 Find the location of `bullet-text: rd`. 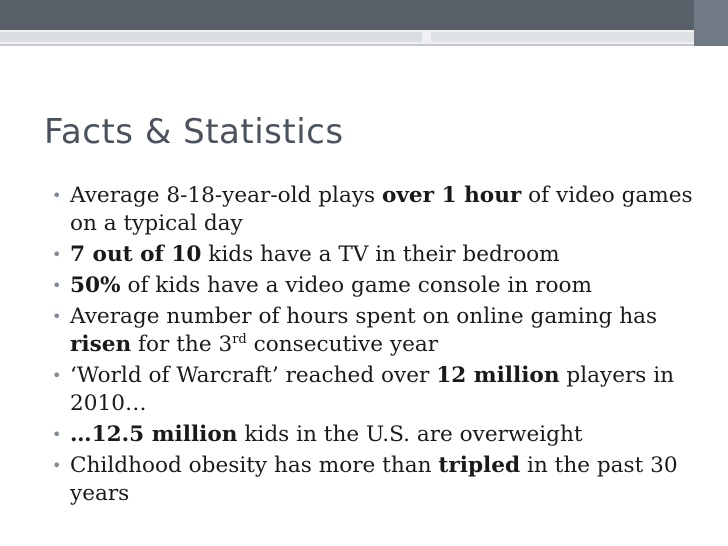

bullet-text: rd is located at coordinates (239, 339).